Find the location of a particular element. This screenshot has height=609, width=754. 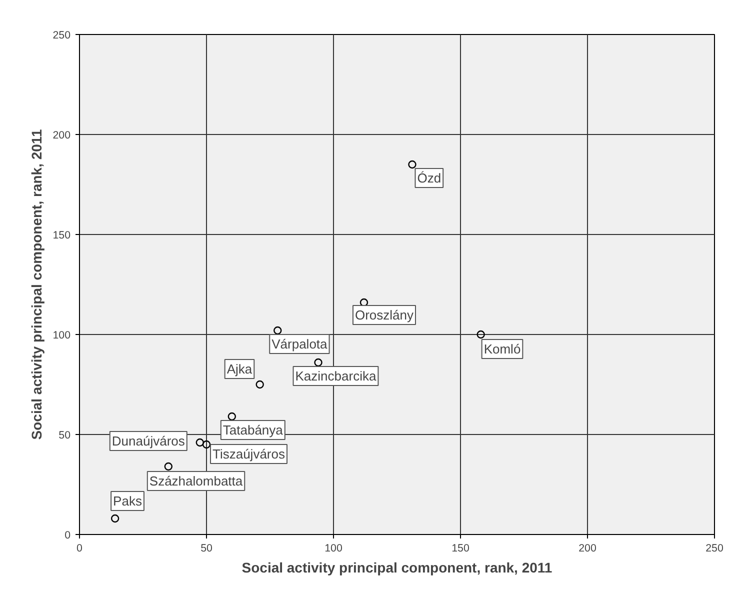

x-tick-label: 250 is located at coordinates (715, 548).